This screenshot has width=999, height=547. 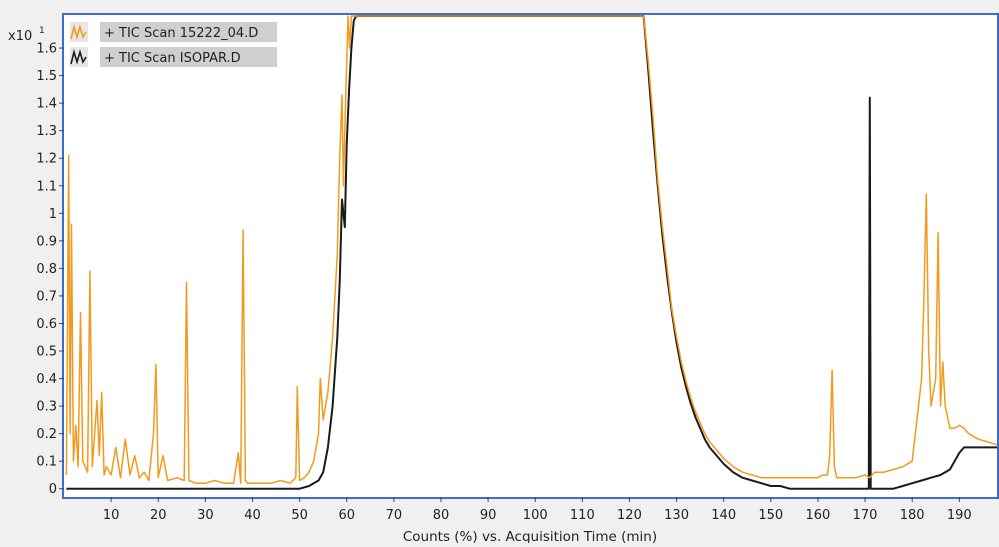 I want to click on y-tick-label: 0, so click(x=53, y=489).